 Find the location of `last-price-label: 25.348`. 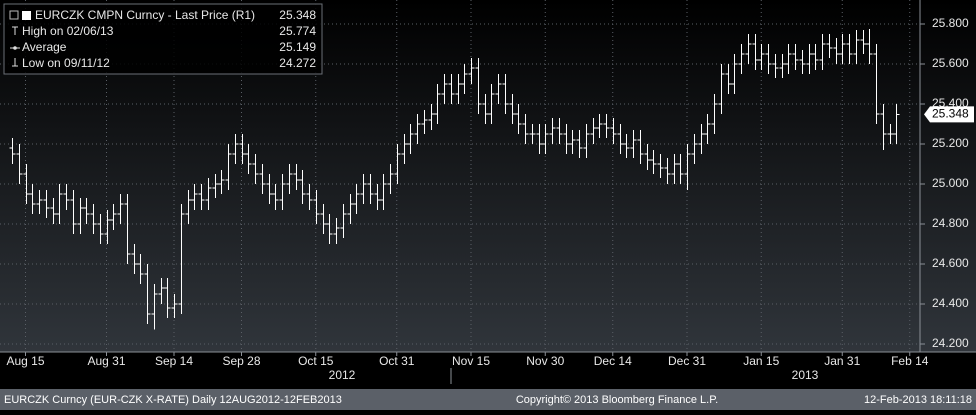

last-price-label: 25.348 is located at coordinates (950, 114).